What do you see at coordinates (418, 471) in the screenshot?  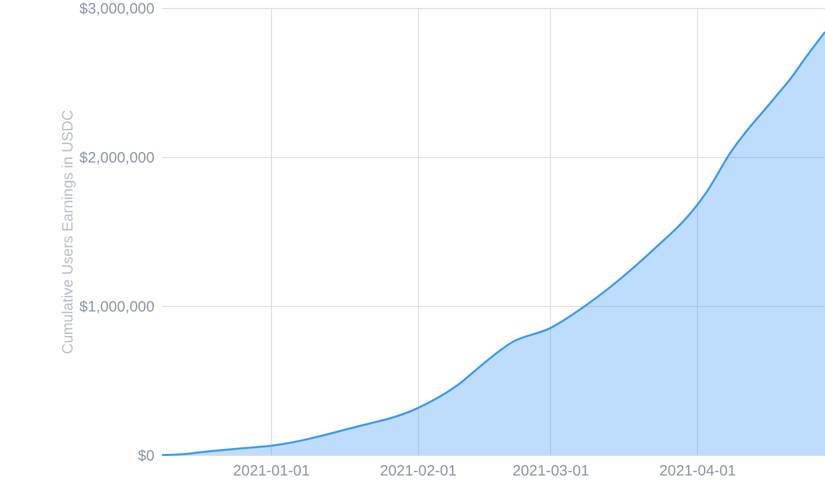 I see `x-tick-label: 2021-02-01` at bounding box center [418, 471].